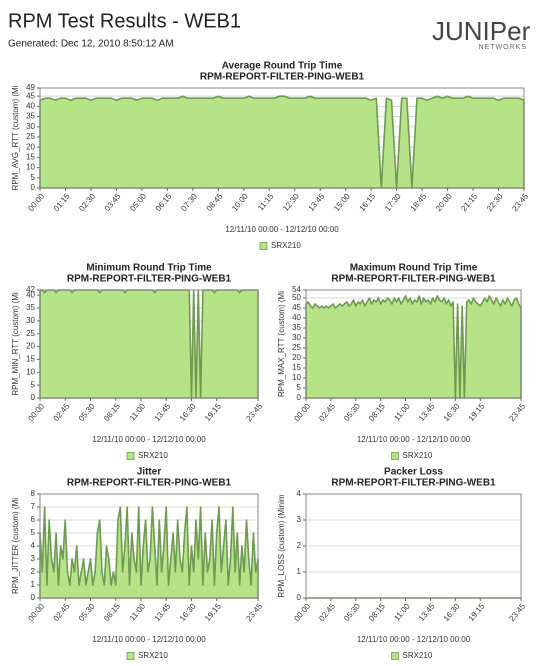 The image size is (539, 666). I want to click on y-tick-label: 4, so click(299, 493).